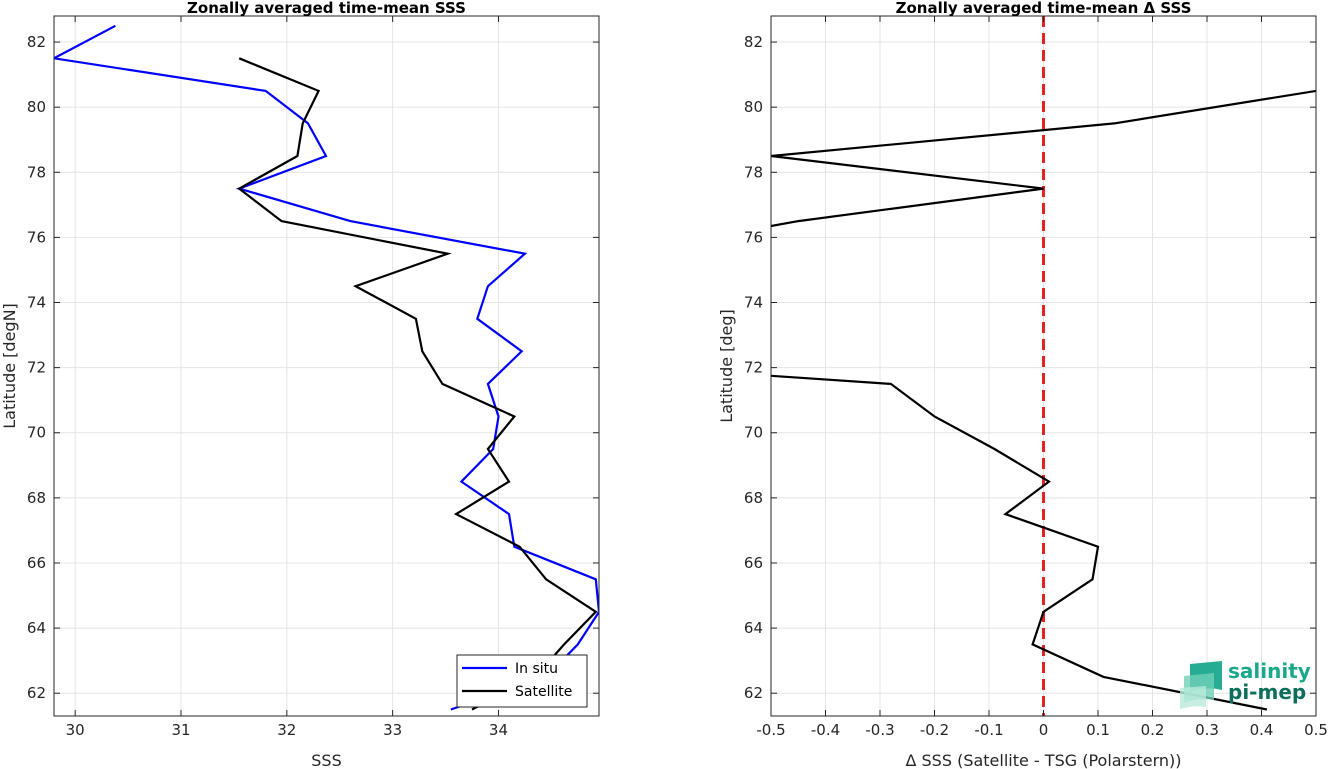 The height and width of the screenshot is (769, 1330). Describe the element at coordinates (1267, 692) in the screenshot. I see `logo-text-pimep: pi-mep` at that location.